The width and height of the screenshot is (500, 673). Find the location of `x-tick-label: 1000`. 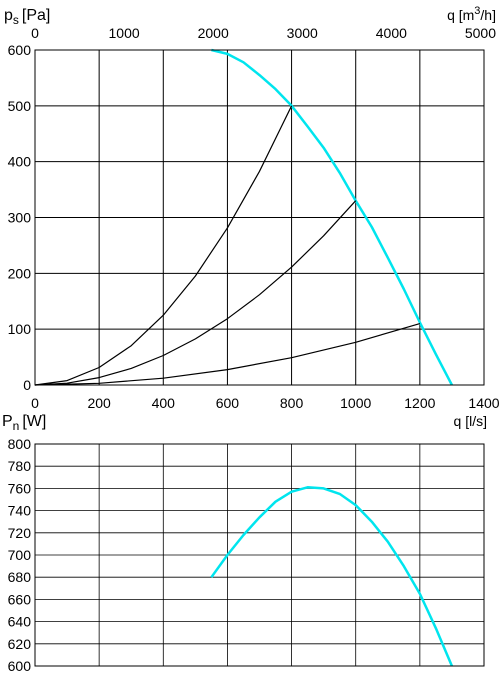

x-tick-label: 1000 is located at coordinates (355, 403).